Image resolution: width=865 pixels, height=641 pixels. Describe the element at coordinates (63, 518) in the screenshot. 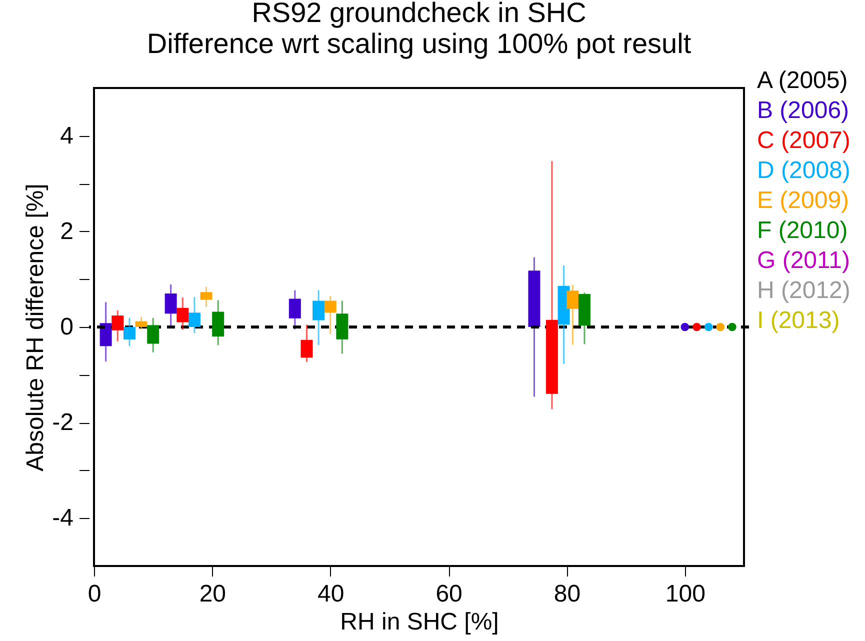

I see `y-tick-label: -4` at that location.